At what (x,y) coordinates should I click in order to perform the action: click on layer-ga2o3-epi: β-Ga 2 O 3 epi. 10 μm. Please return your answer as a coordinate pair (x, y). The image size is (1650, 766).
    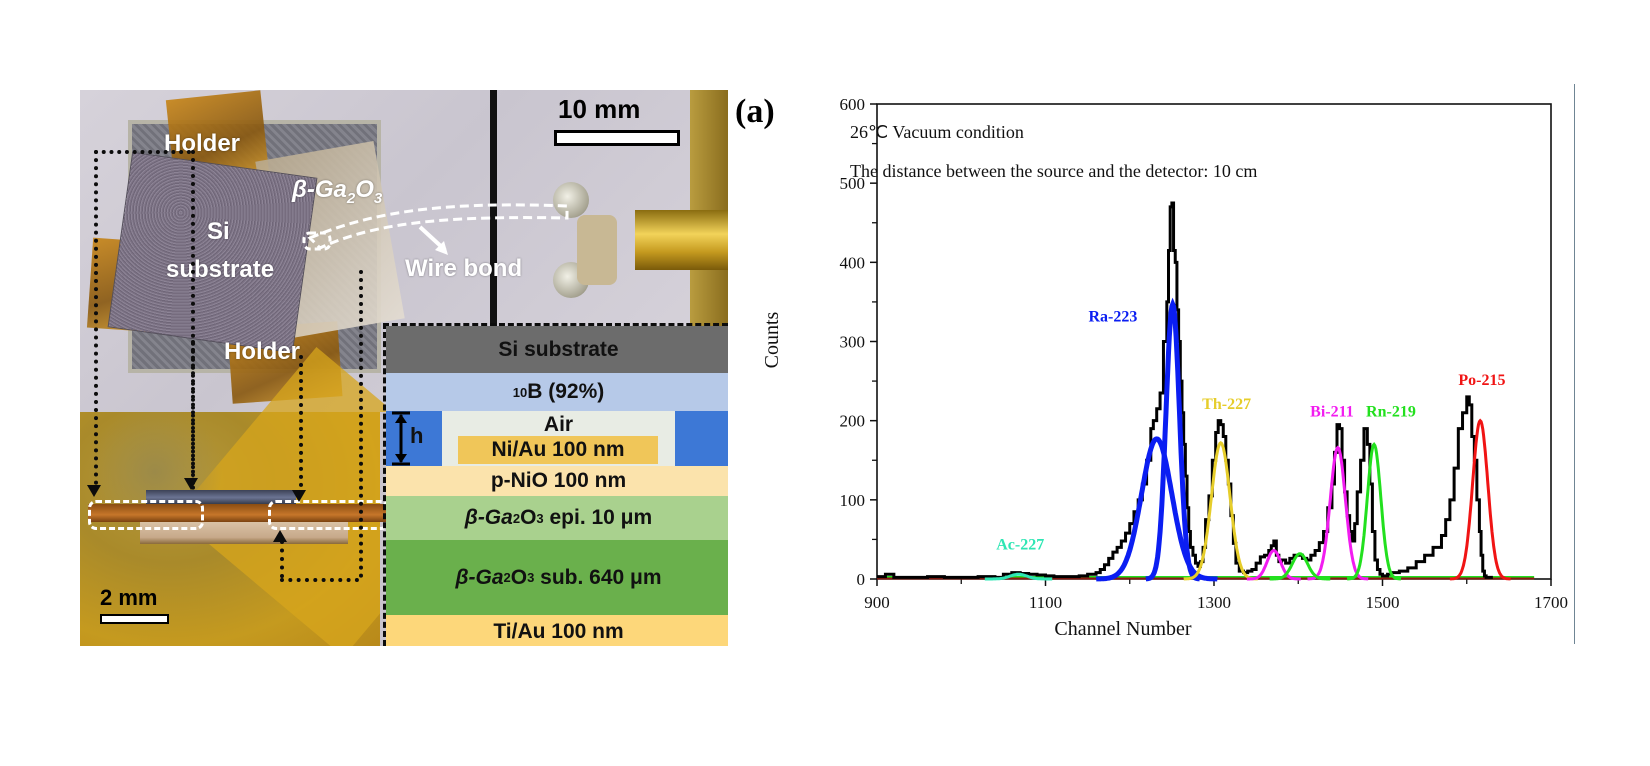
    Looking at the image, I should click on (557, 518).